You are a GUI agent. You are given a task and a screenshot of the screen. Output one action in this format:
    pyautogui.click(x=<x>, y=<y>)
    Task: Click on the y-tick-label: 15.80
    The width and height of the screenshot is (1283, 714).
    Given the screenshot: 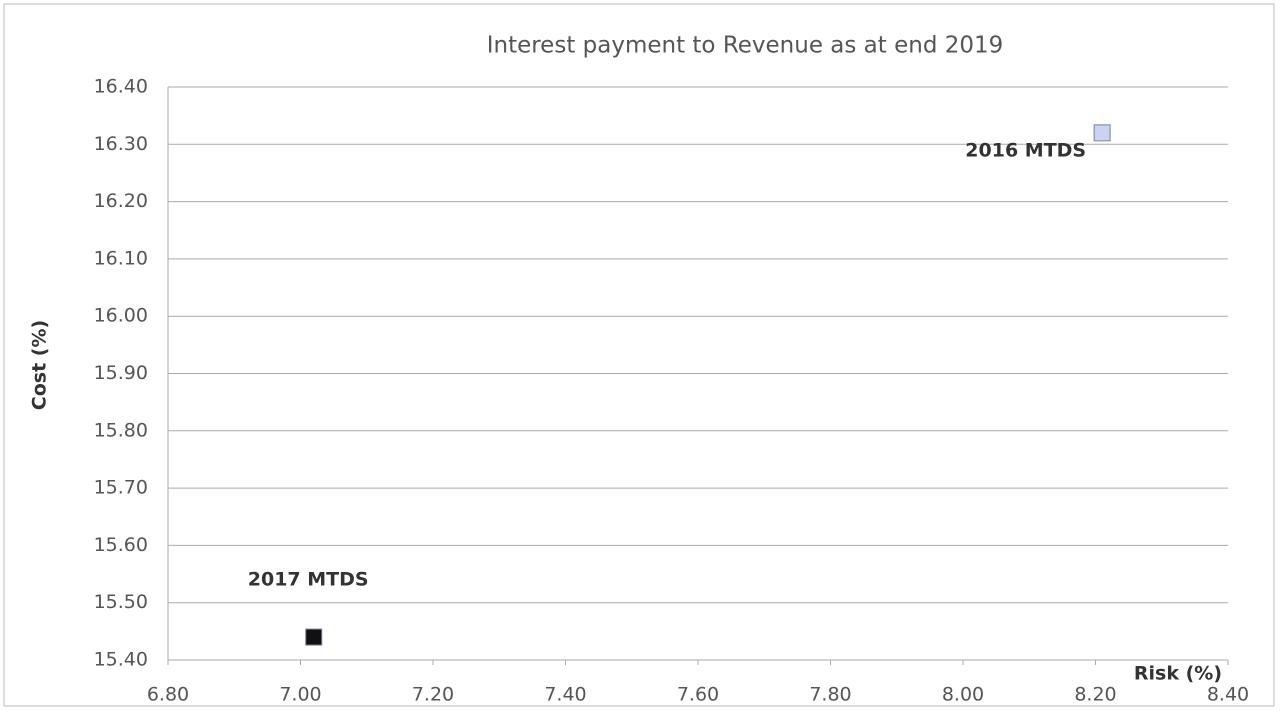 What is the action you would take?
    pyautogui.click(x=121, y=430)
    